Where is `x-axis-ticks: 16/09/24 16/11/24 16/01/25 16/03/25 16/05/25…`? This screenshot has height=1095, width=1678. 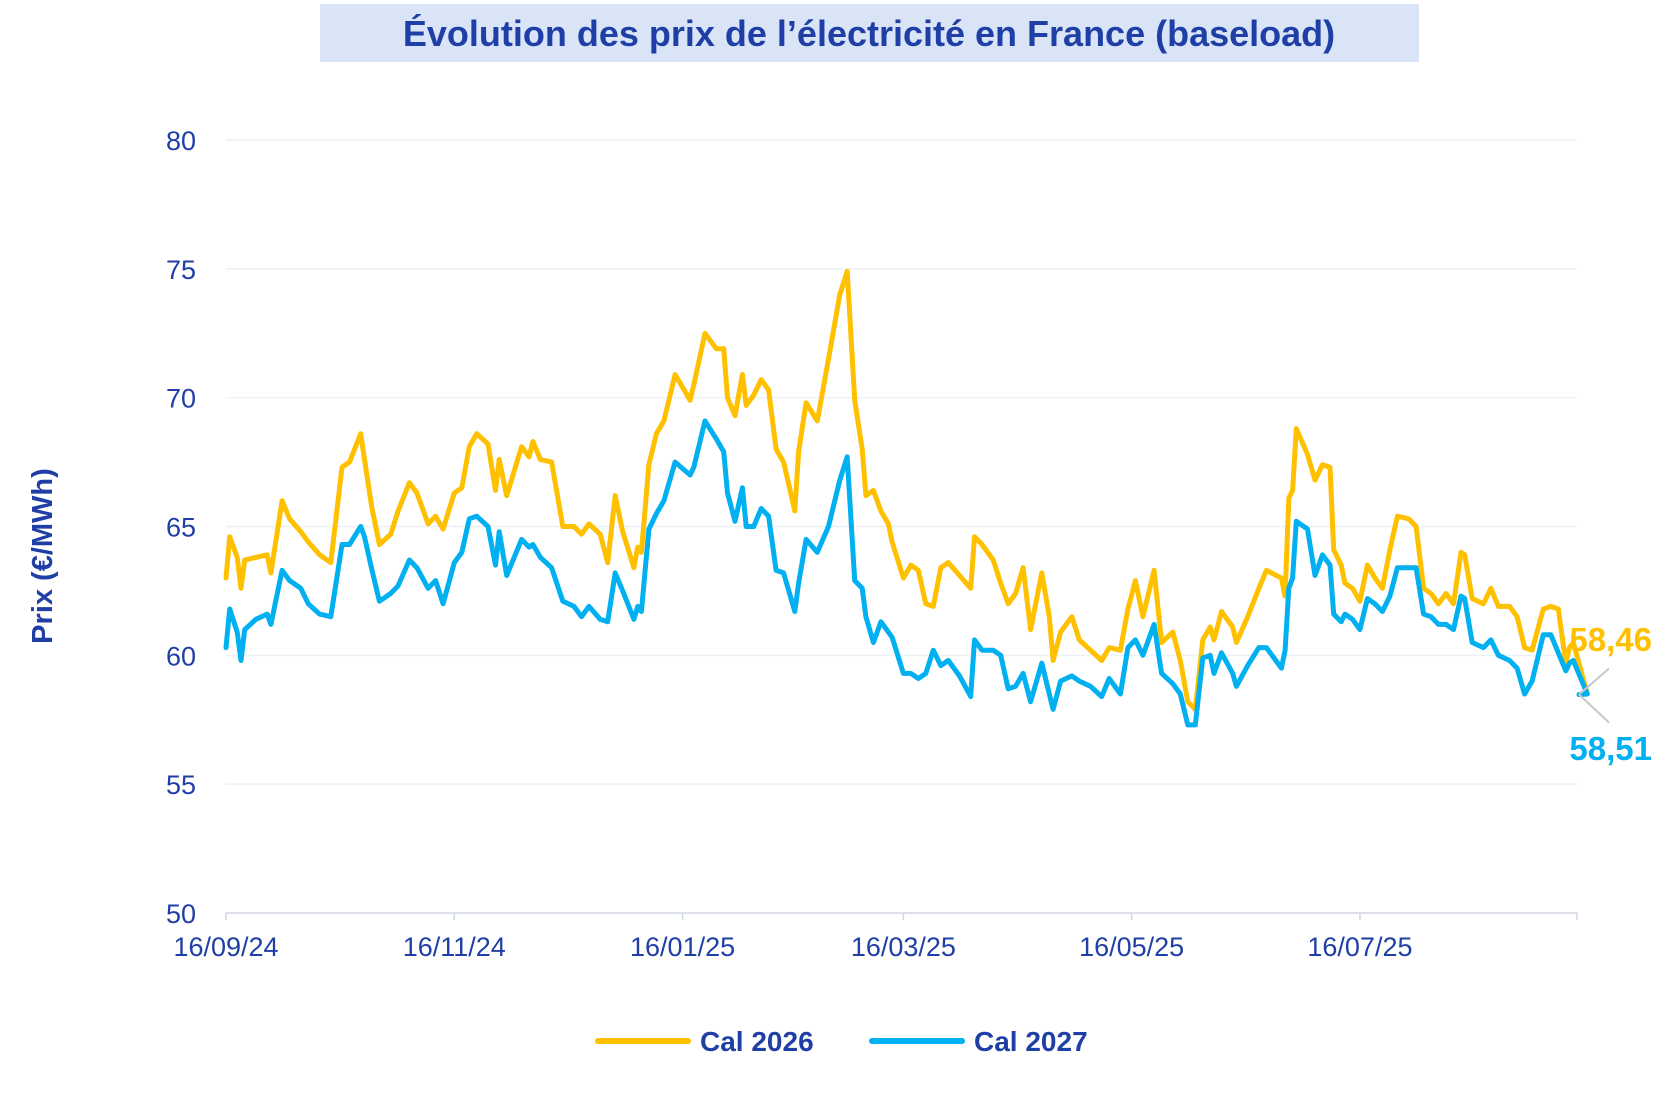 x-axis-ticks: 16/09/24 16/11/24 16/01/25 16/03/25 16/05/25… is located at coordinates (875, 937).